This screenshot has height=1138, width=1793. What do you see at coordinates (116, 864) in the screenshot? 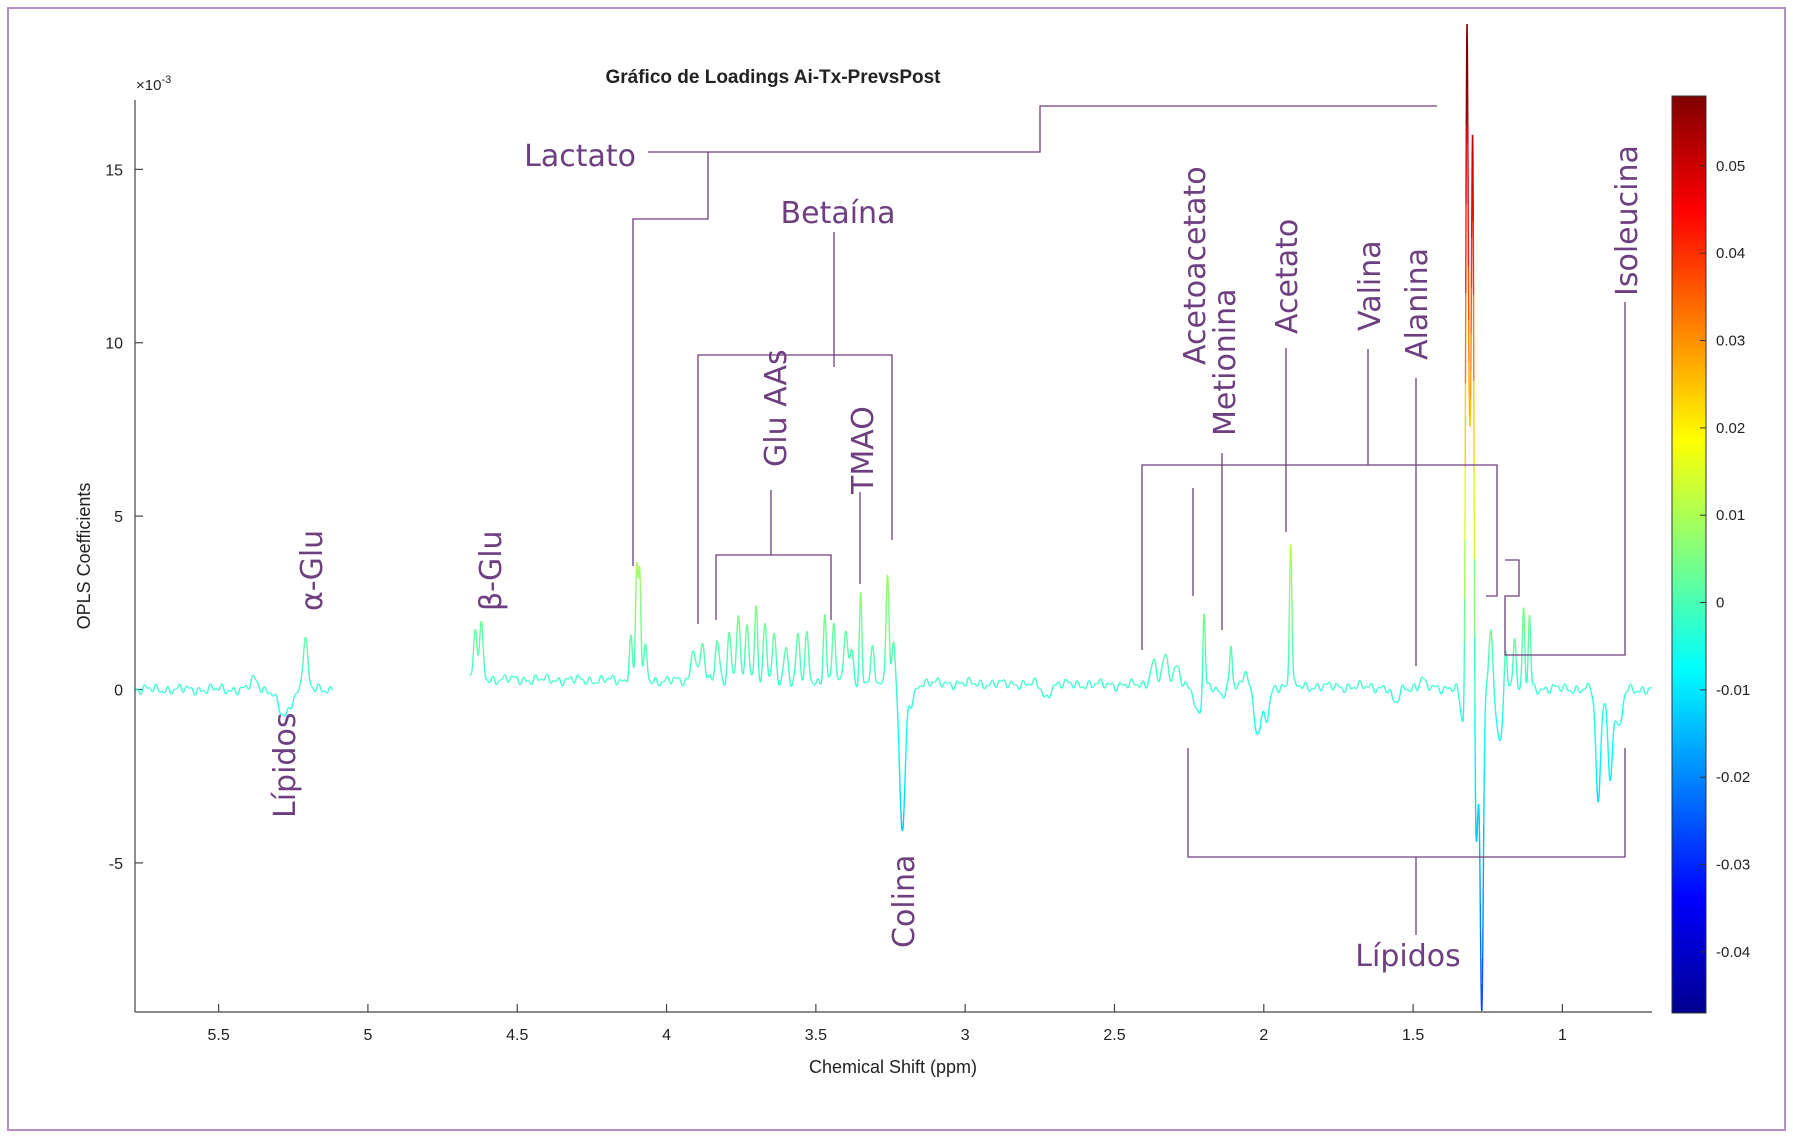
I see `y-tick-label: -5` at bounding box center [116, 864].